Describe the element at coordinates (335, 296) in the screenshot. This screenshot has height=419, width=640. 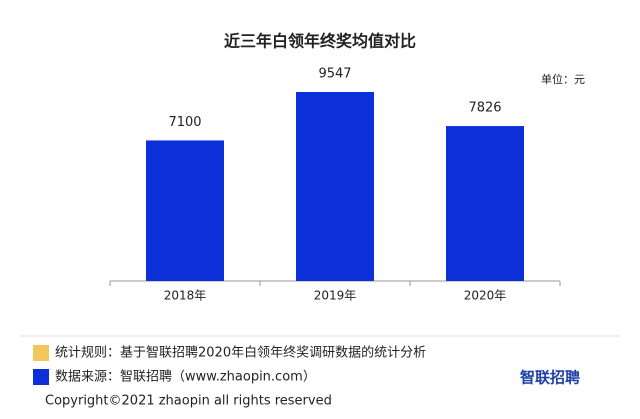
I see `x-tick-label: 2019年` at that location.